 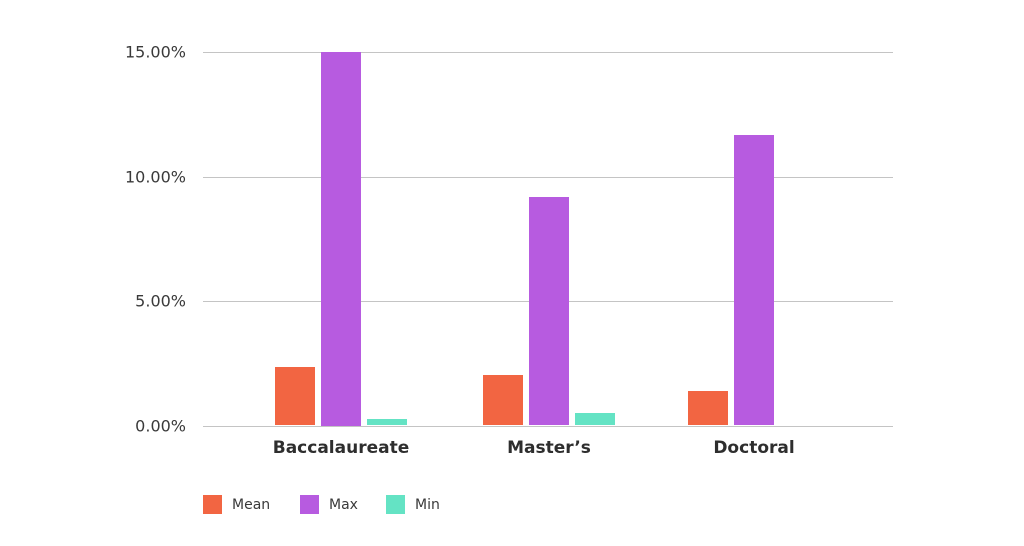 What do you see at coordinates (341, 448) in the screenshot?
I see `x-tick-label: Baccalaureate` at bounding box center [341, 448].